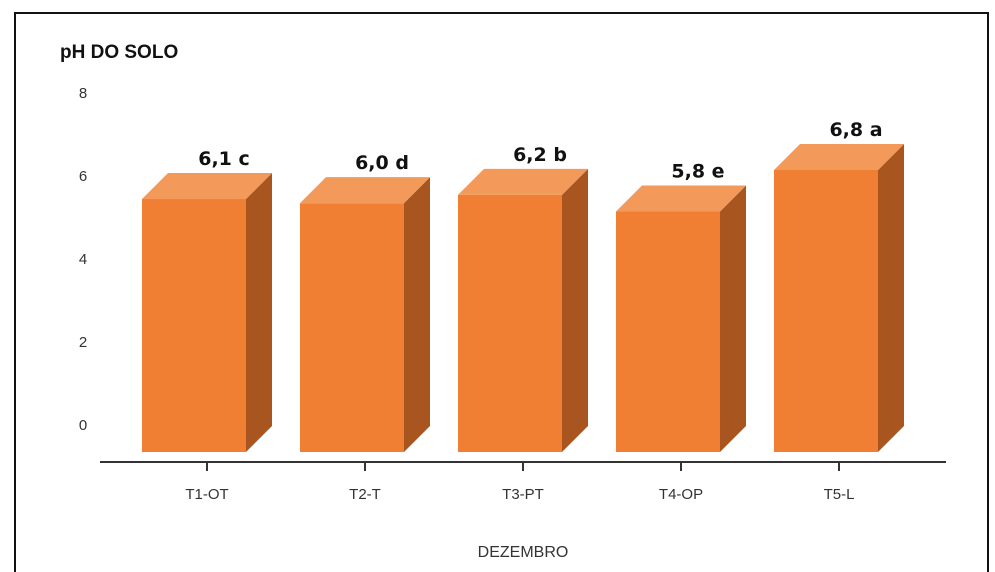  What do you see at coordinates (523, 494) in the screenshot?
I see `x-tick-label: T3-PT` at bounding box center [523, 494].